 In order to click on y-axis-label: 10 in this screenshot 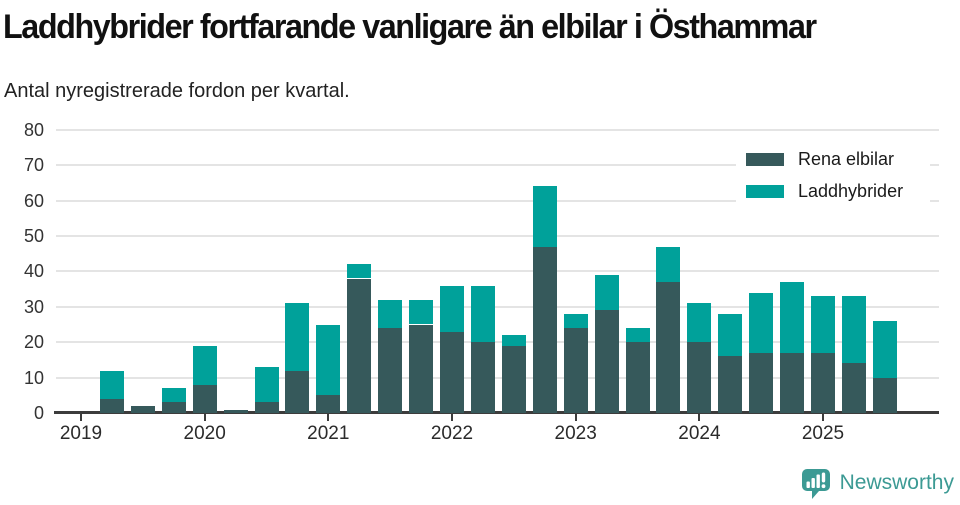, I will do `click(33, 377)`.